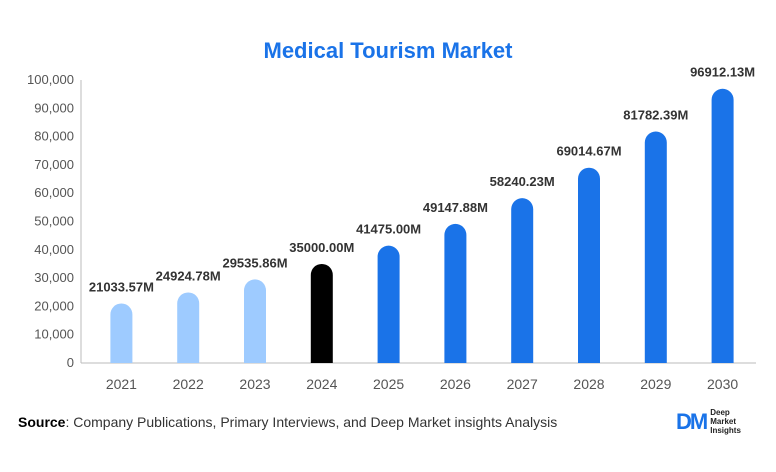  Describe the element at coordinates (54, 192) in the screenshot. I see `y-tick-label: 60,000` at that location.